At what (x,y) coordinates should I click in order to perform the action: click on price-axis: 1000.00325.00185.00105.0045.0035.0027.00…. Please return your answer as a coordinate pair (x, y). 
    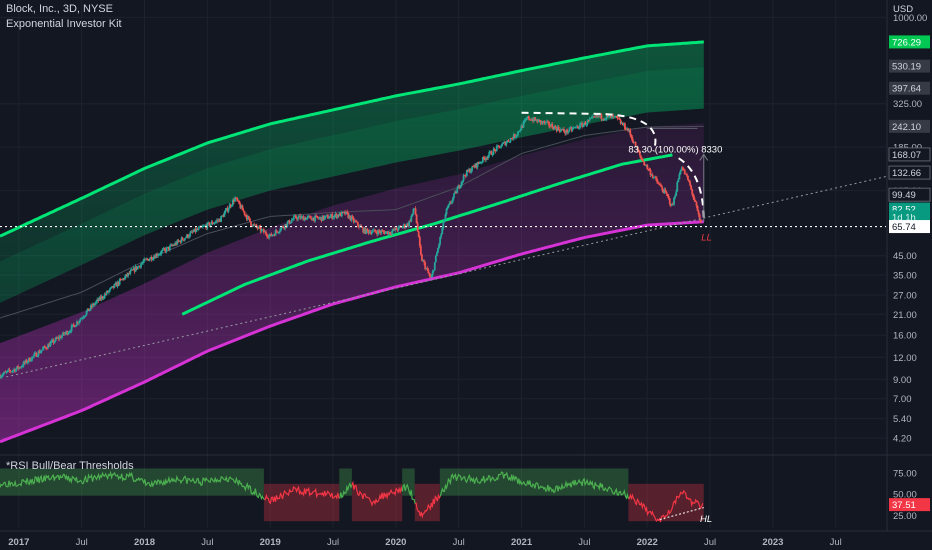
    Looking at the image, I should click on (909, 267).